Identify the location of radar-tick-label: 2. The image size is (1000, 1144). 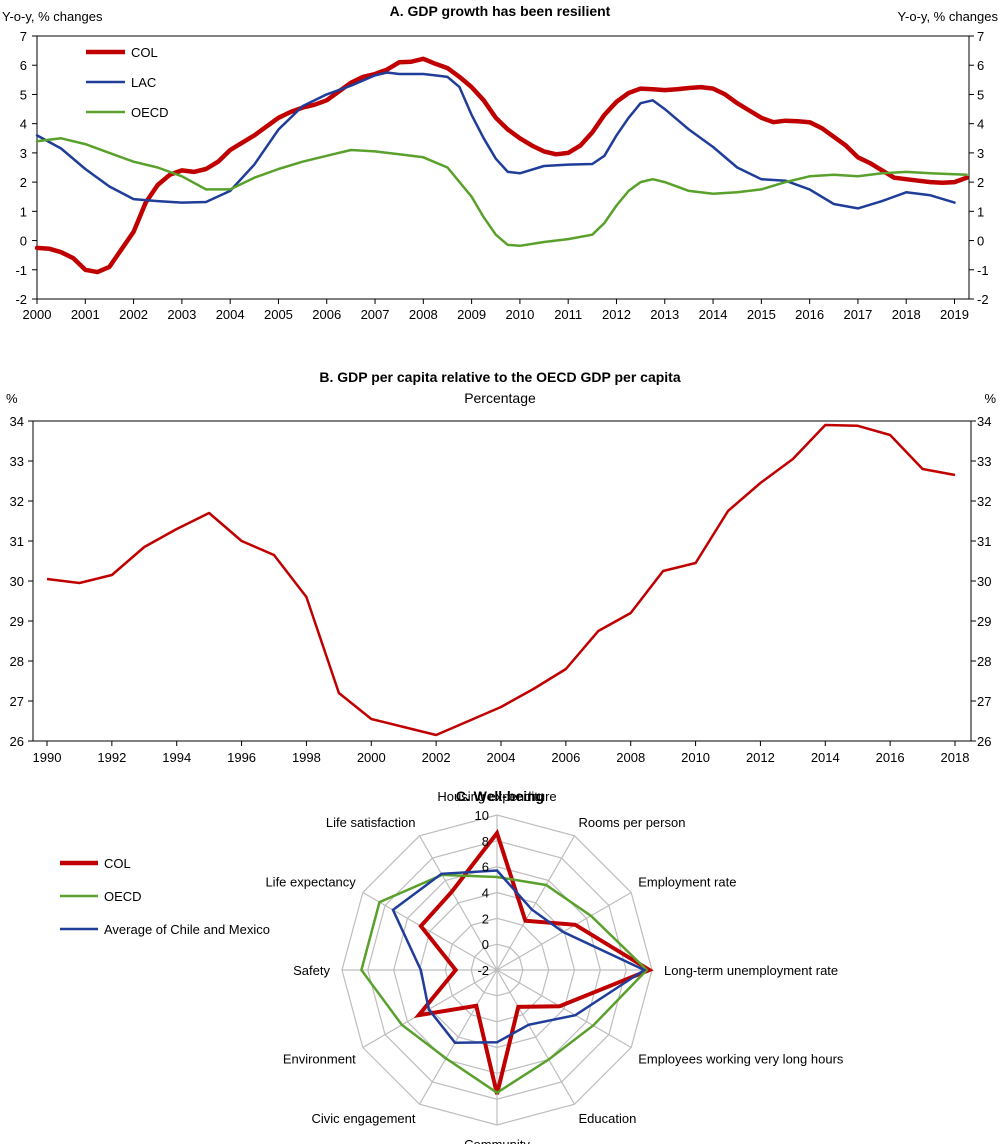
(485, 918).